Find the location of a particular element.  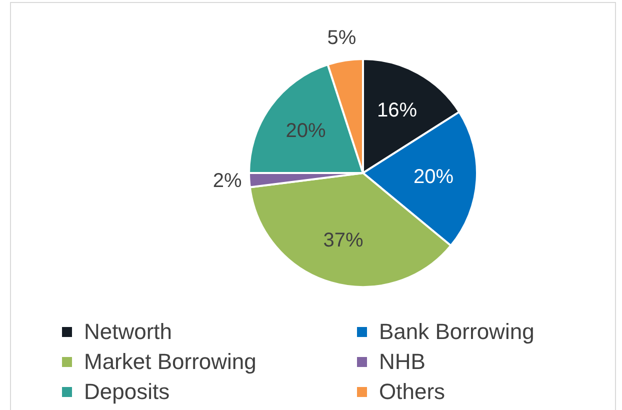

legend-label: Networth is located at coordinates (128, 332).